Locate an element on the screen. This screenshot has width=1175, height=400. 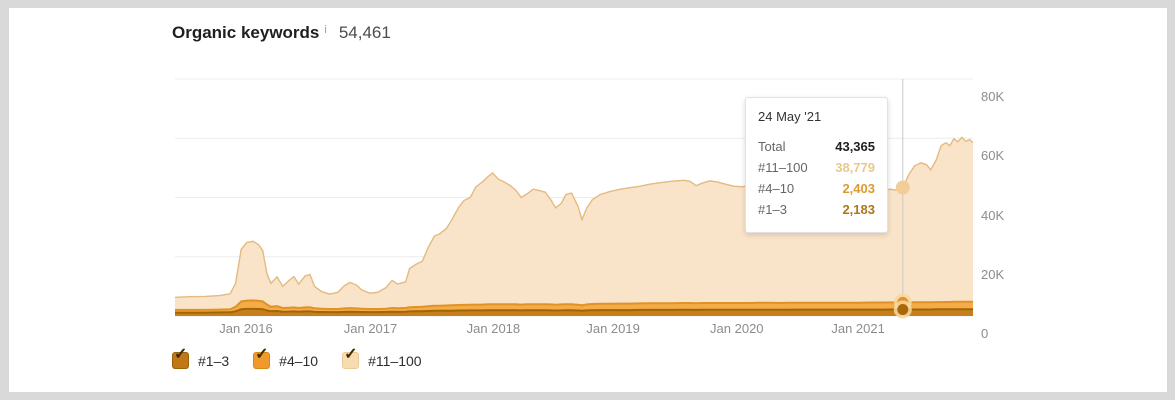
legend-item-11-100: ✓ #11–100 is located at coordinates (382, 358).